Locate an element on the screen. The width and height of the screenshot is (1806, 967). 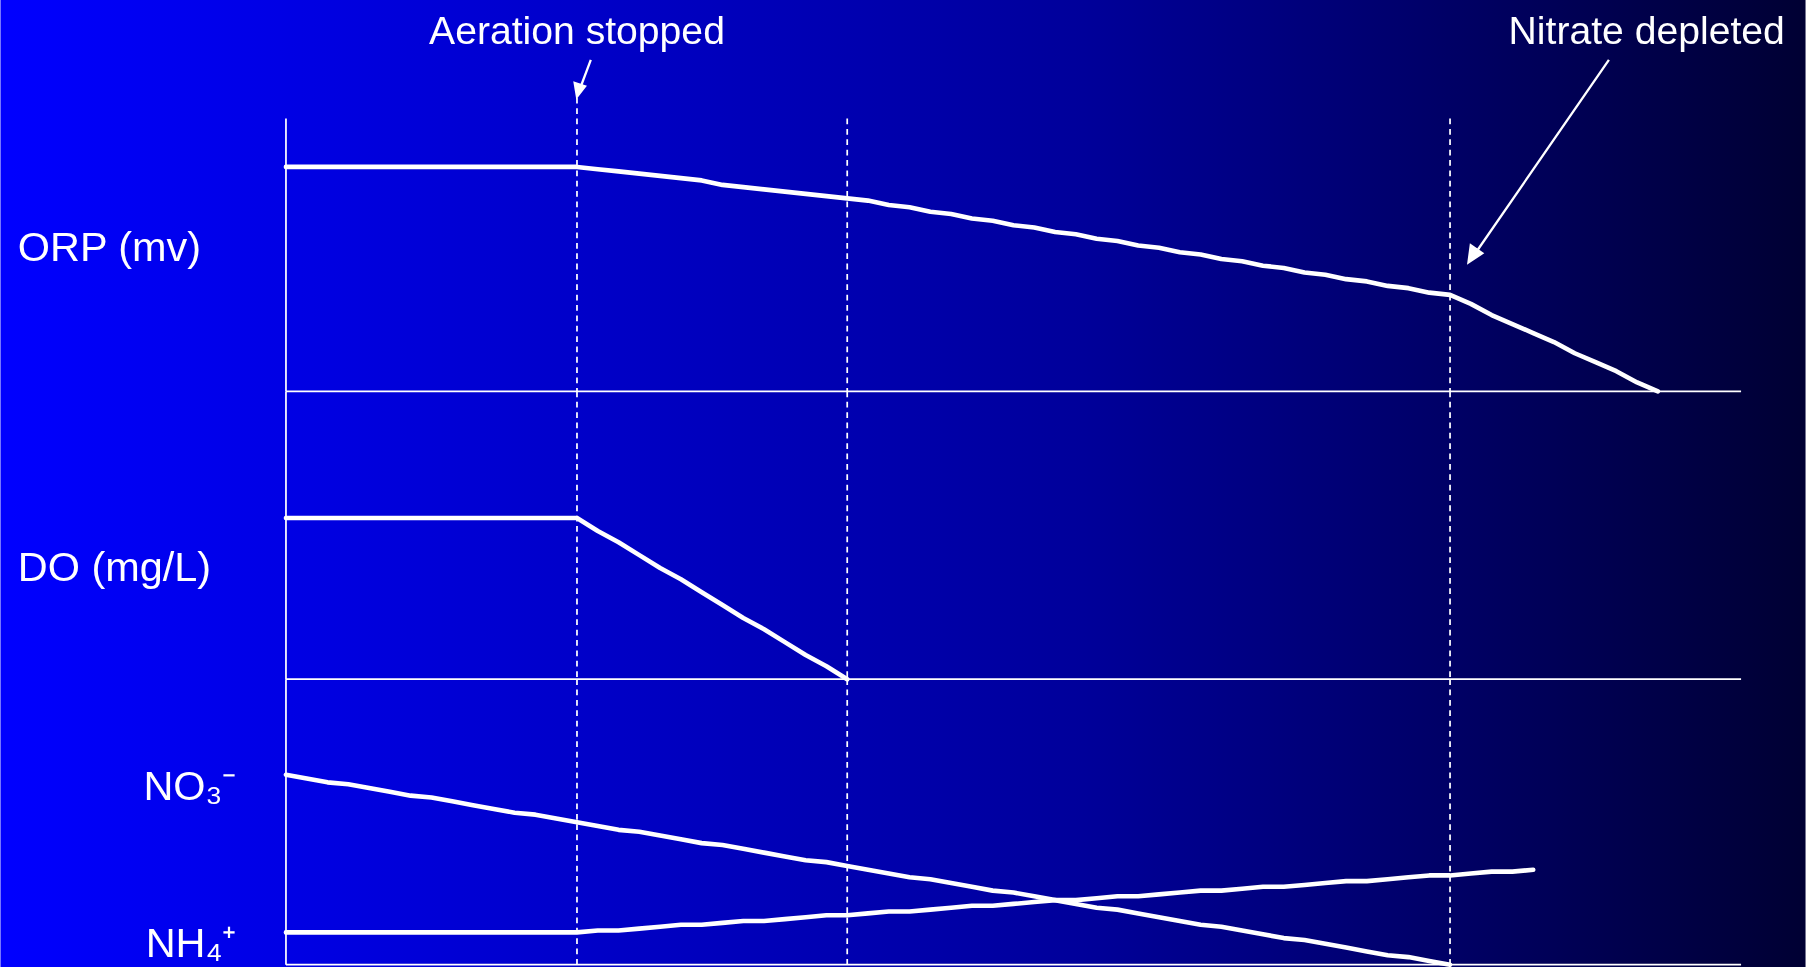
y-axis-title: DO (mg/L) is located at coordinates (114, 566).